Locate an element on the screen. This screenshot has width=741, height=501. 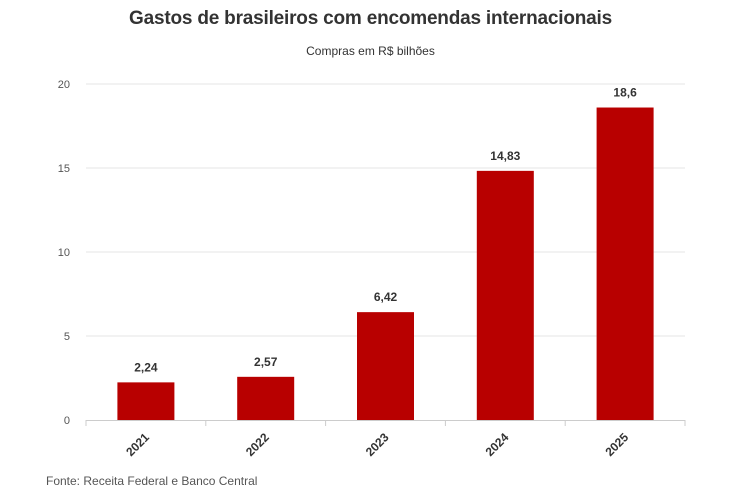
y-axis-ticks: 0 5 10 15 20 is located at coordinates (64, 253).